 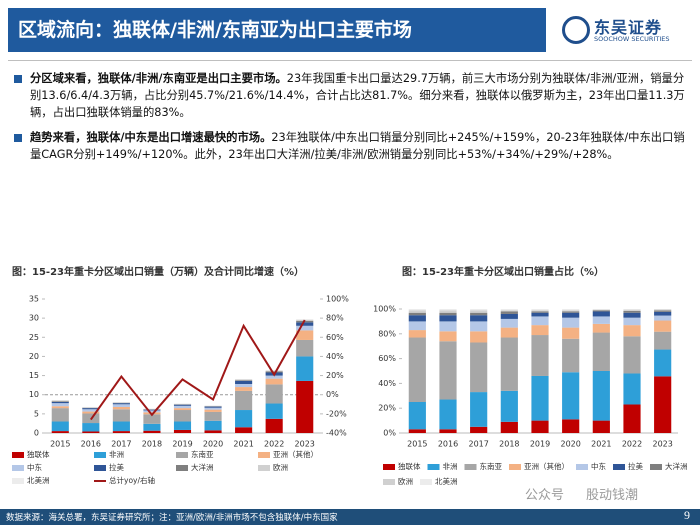 What do you see at coordinates (632, 444) in the screenshot?
I see `x-tick-label: 2022` at bounding box center [632, 444].